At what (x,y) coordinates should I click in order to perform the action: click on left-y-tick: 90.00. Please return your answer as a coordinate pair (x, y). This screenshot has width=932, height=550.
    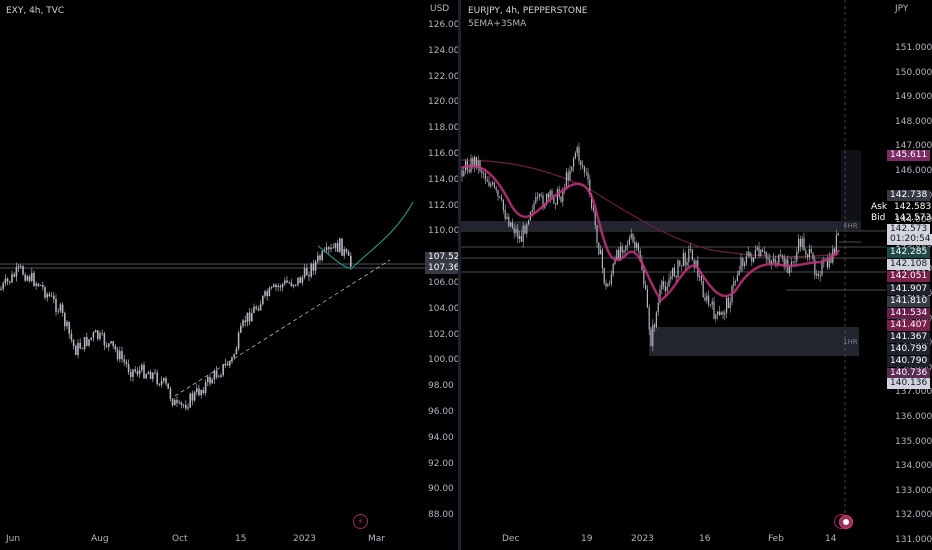
    Looking at the image, I should click on (441, 489).